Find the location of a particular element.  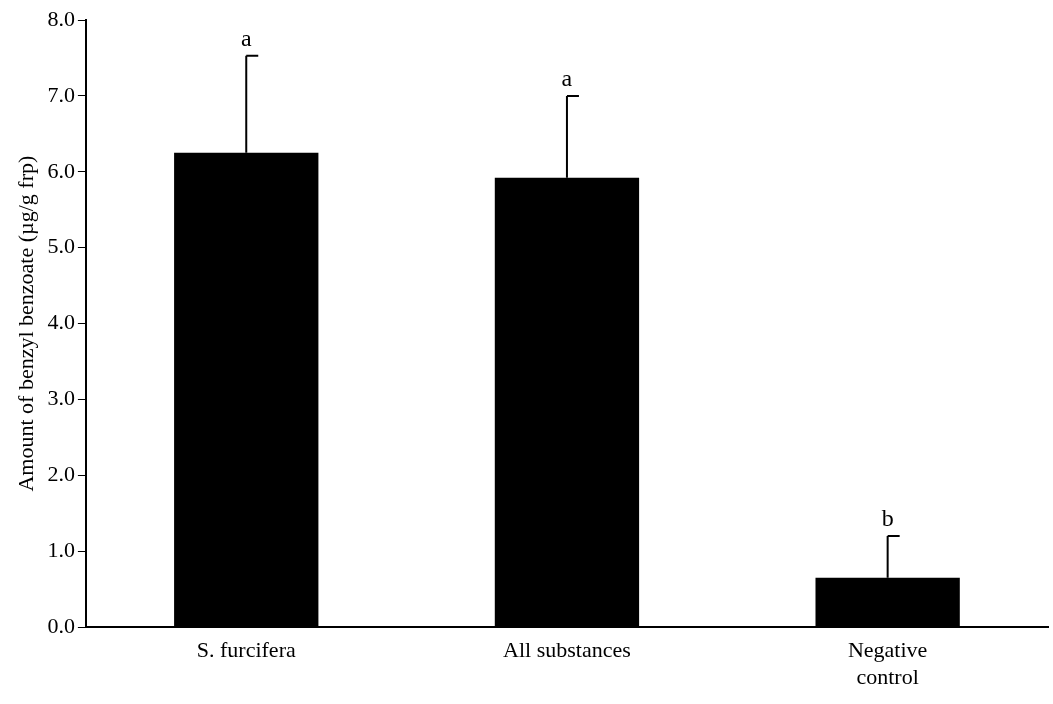

x-tick-label: S. furcifera is located at coordinates (246, 650).